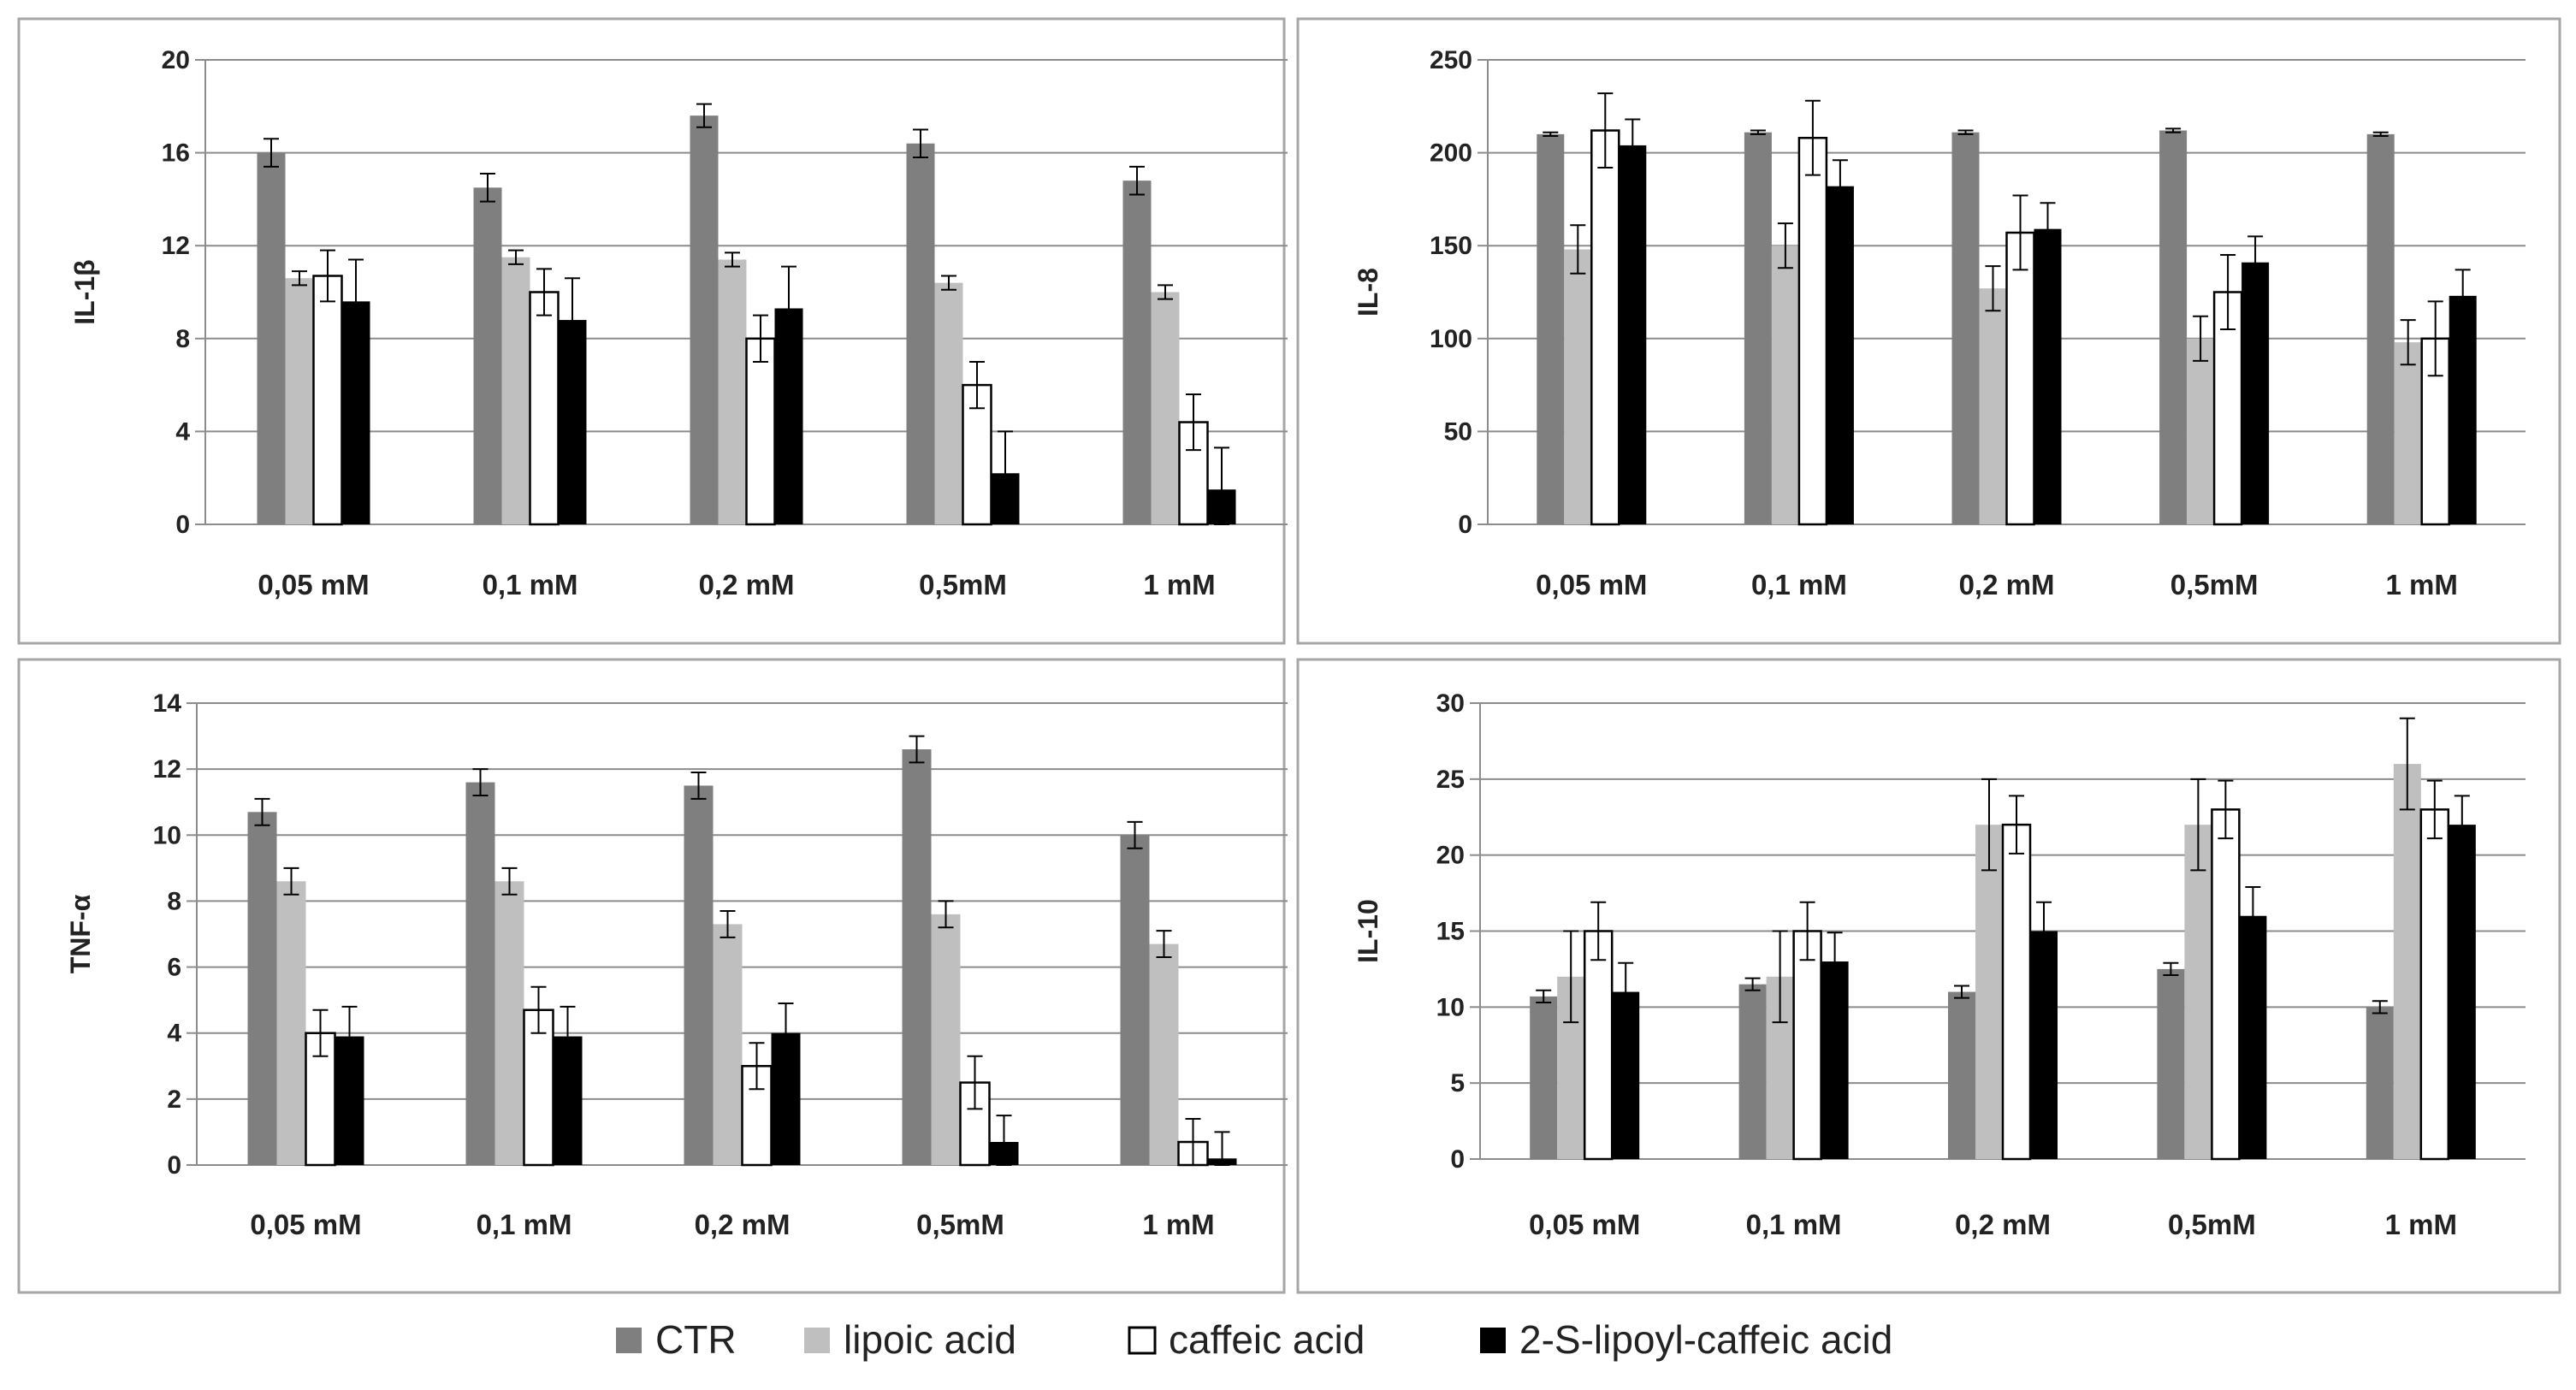  I want to click on y-tick-label: 30, so click(1450, 704).